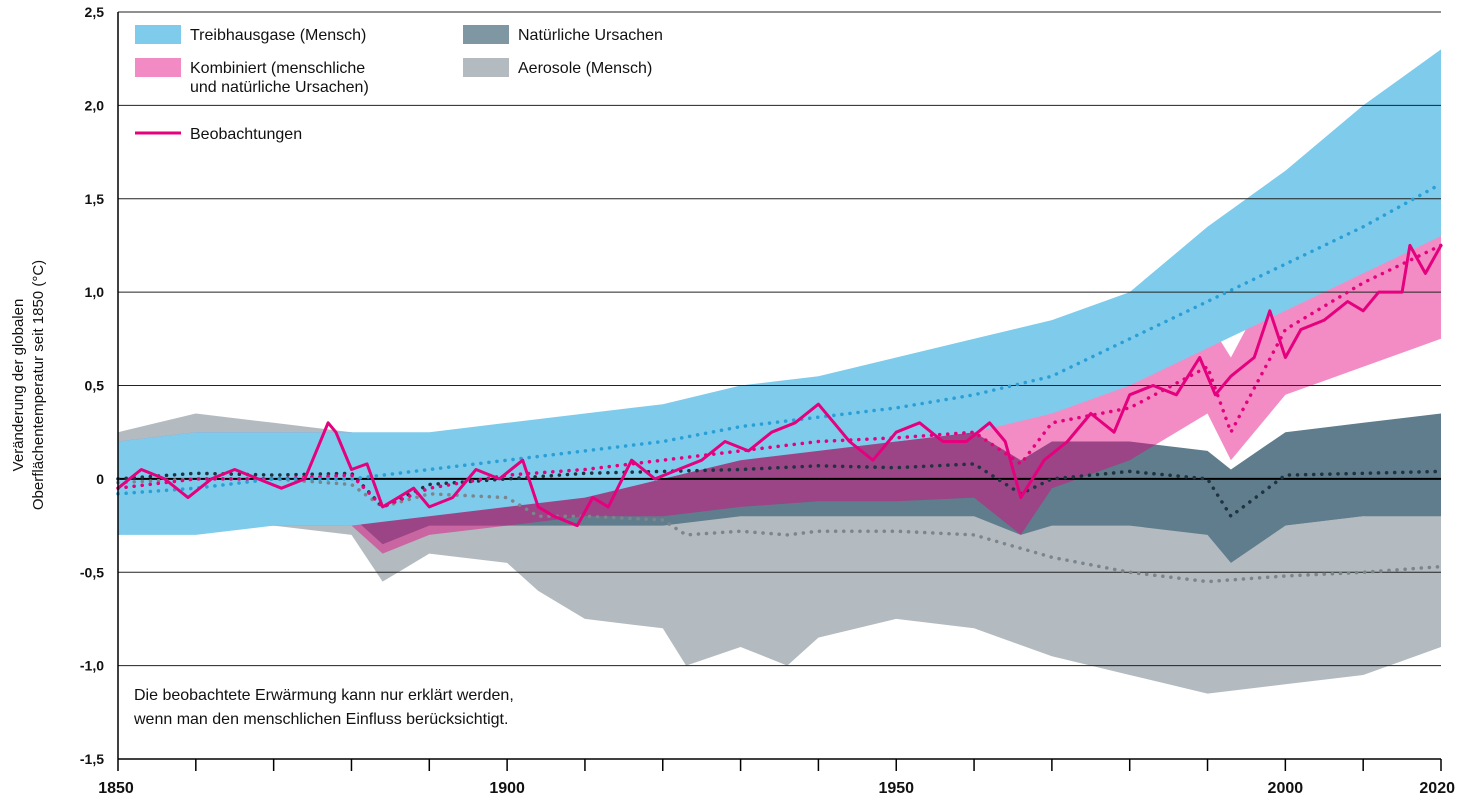 The image size is (1483, 800). I want to click on y-tick-label: 0,5, so click(95, 386).